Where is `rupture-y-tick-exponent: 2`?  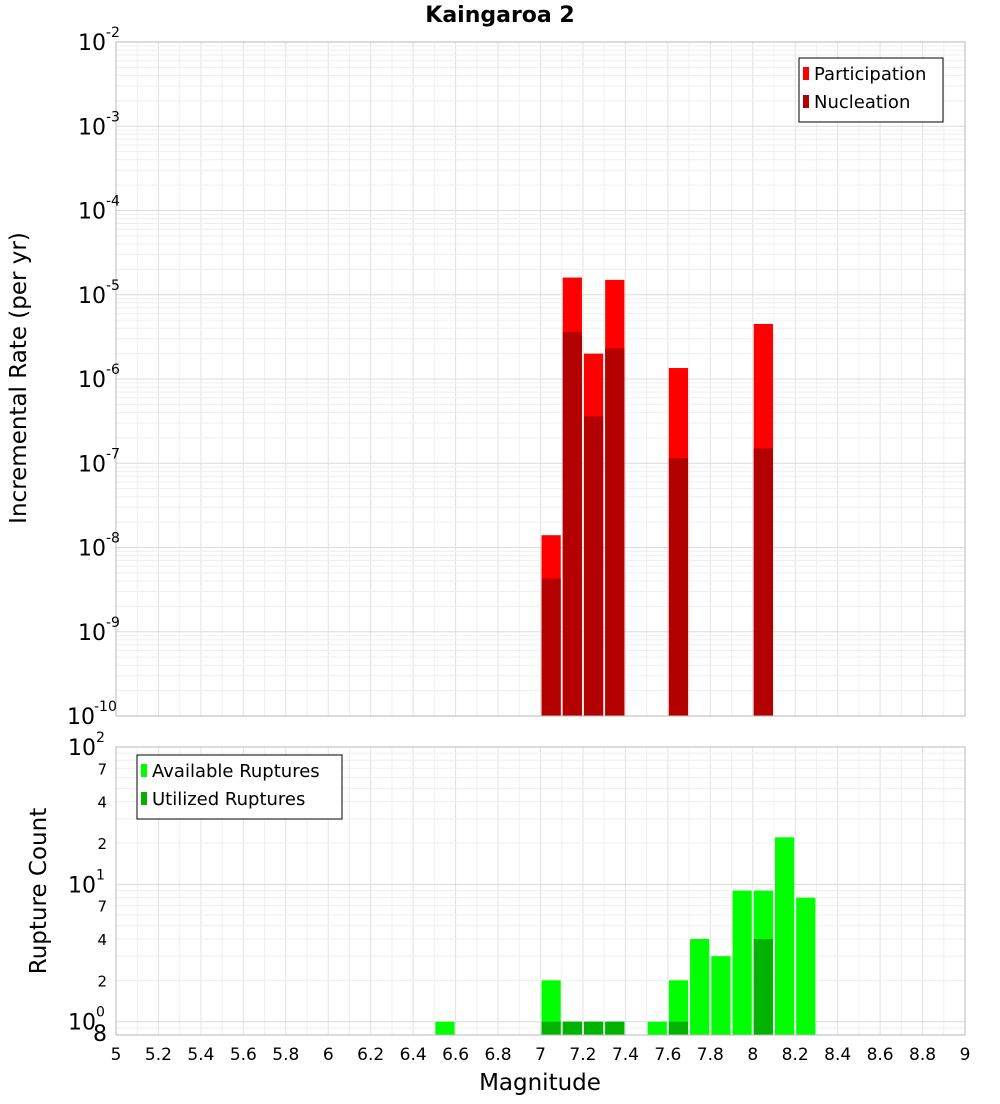
rupture-y-tick-exponent: 2 is located at coordinates (100, 738).